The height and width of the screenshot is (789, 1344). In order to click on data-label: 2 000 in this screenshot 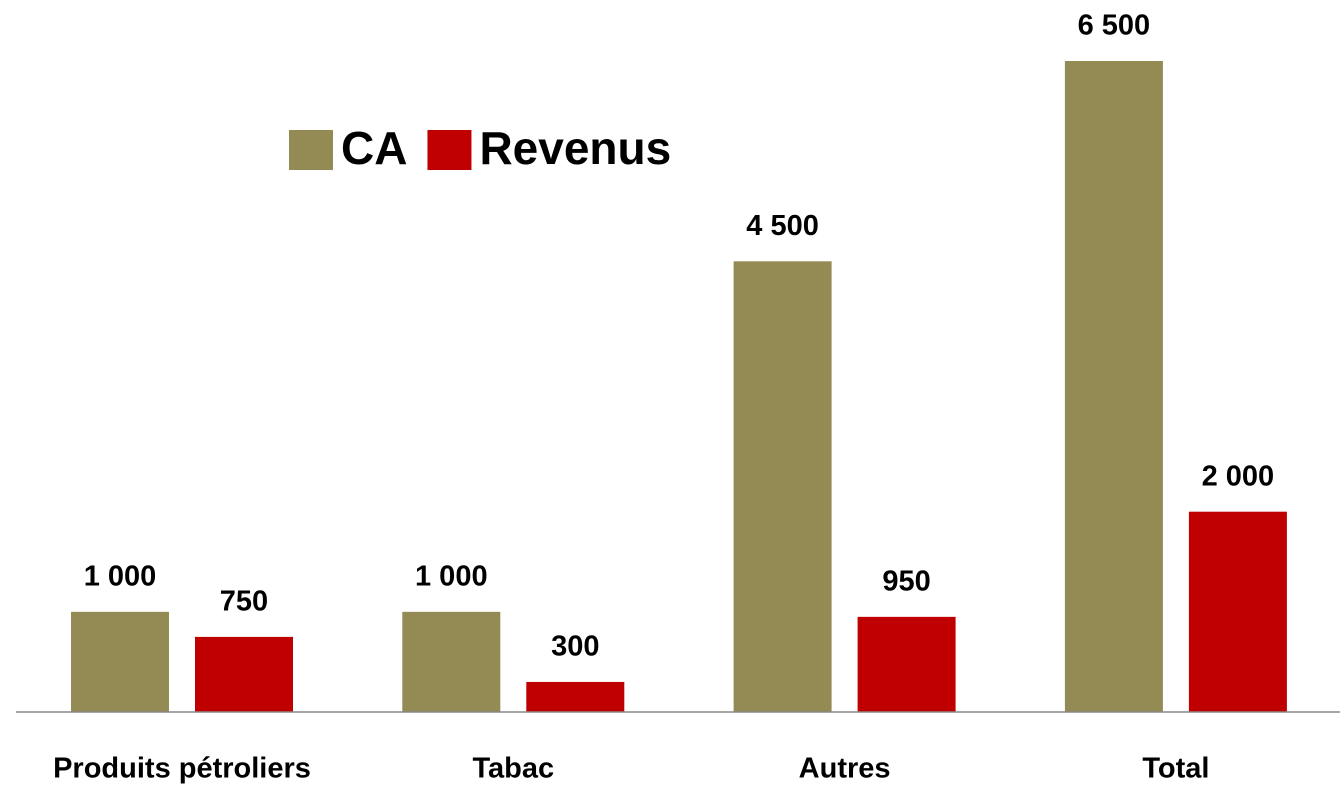, I will do `click(1238, 476)`.